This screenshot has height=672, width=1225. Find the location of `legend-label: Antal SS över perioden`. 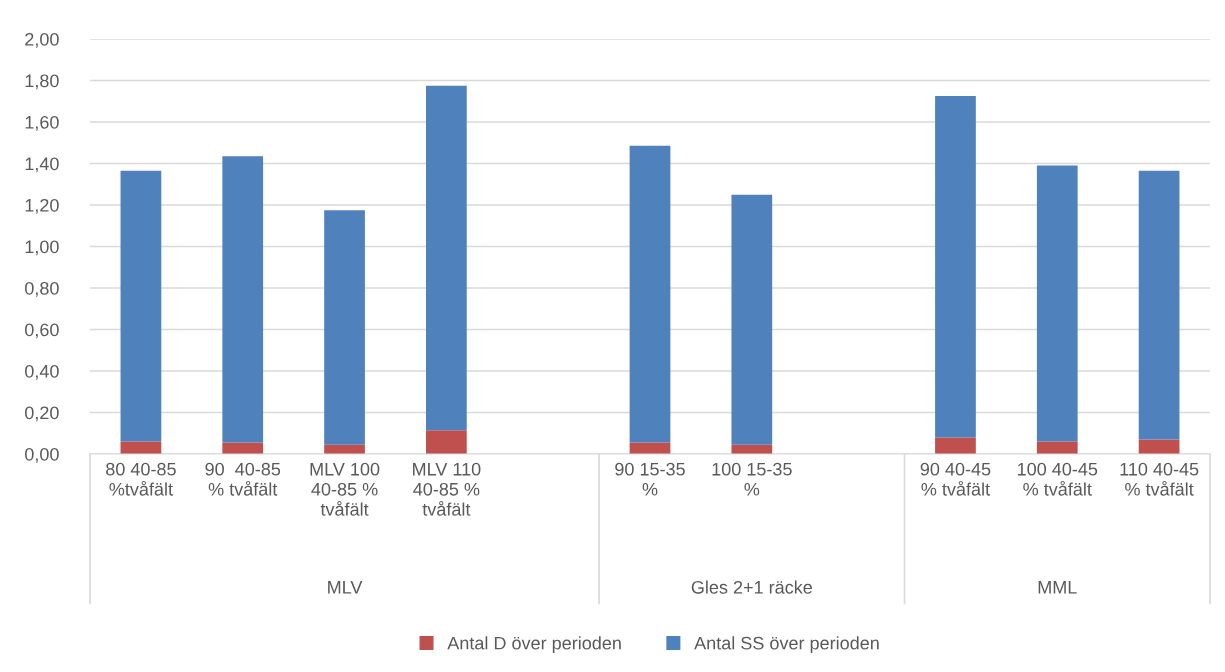

legend-label: Antal SS över perioden is located at coordinates (786, 645).